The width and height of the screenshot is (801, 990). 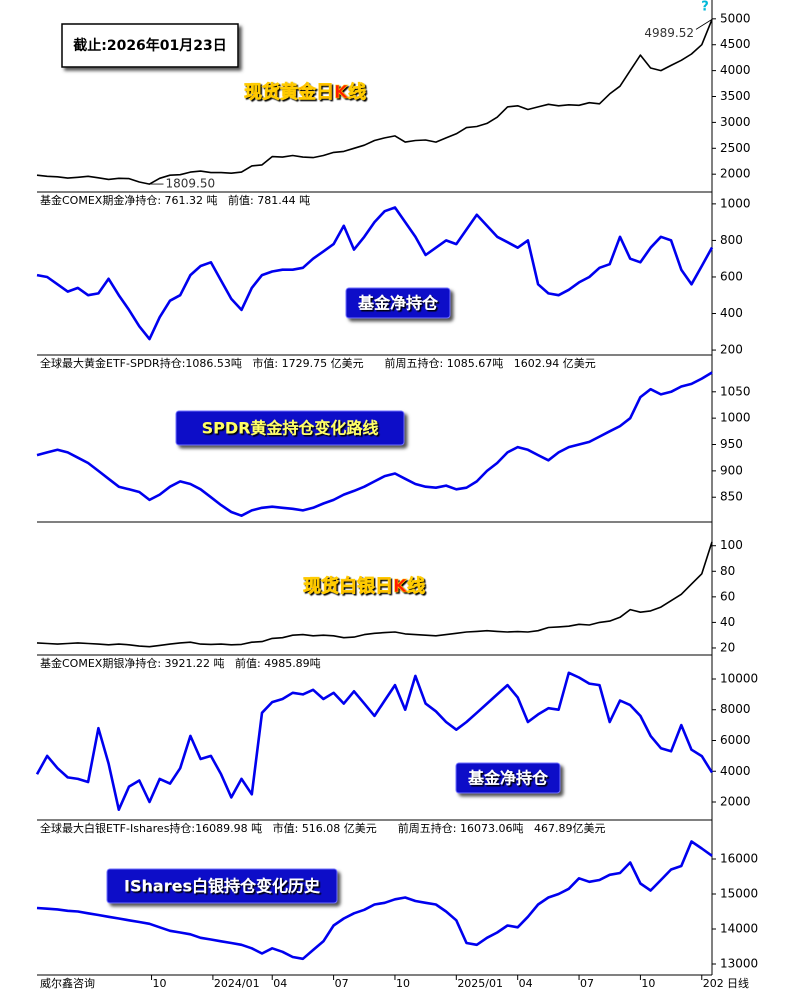 What do you see at coordinates (735, 122) in the screenshot?
I see `y-tick-label: 3000` at bounding box center [735, 122].